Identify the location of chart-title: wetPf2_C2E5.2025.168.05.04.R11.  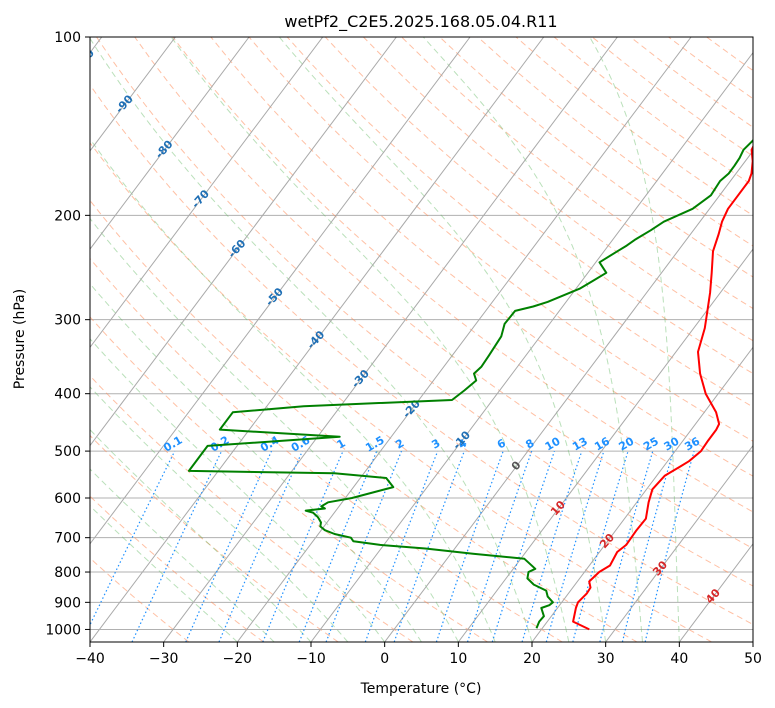
(420, 22).